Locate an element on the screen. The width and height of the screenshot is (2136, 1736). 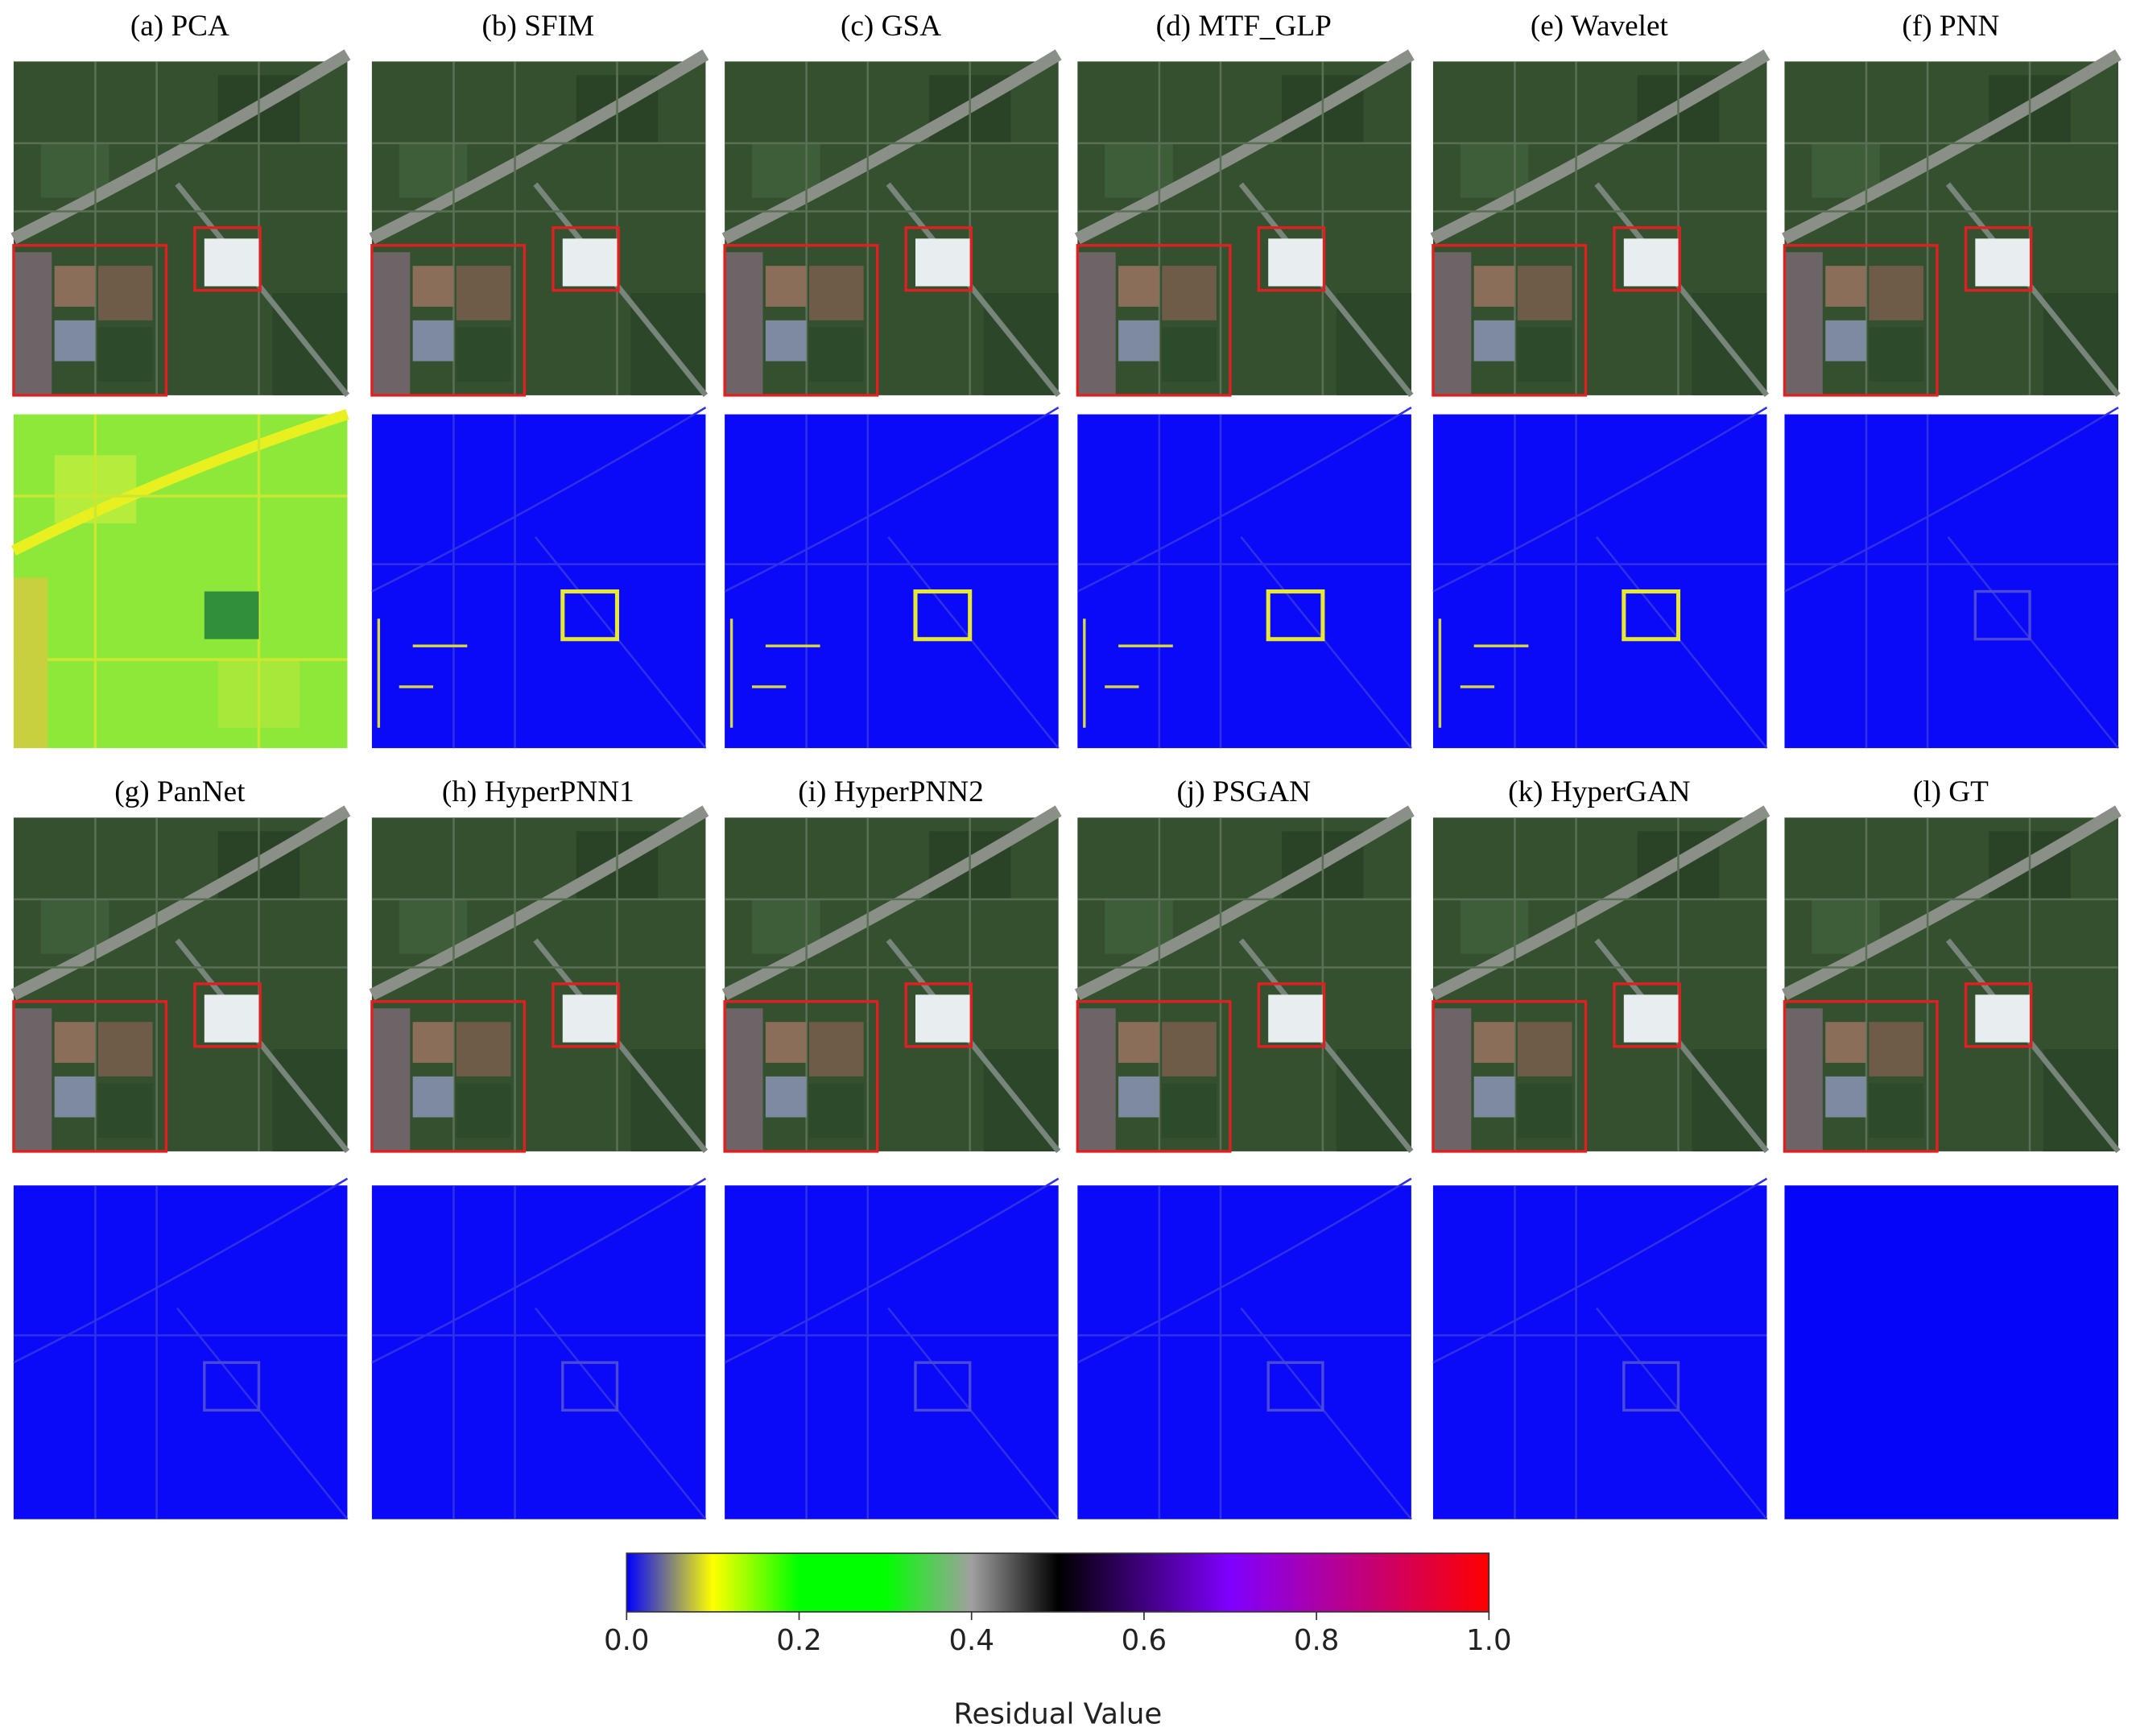
panel-label: (h) HyperPNN1 is located at coordinates (538, 791).